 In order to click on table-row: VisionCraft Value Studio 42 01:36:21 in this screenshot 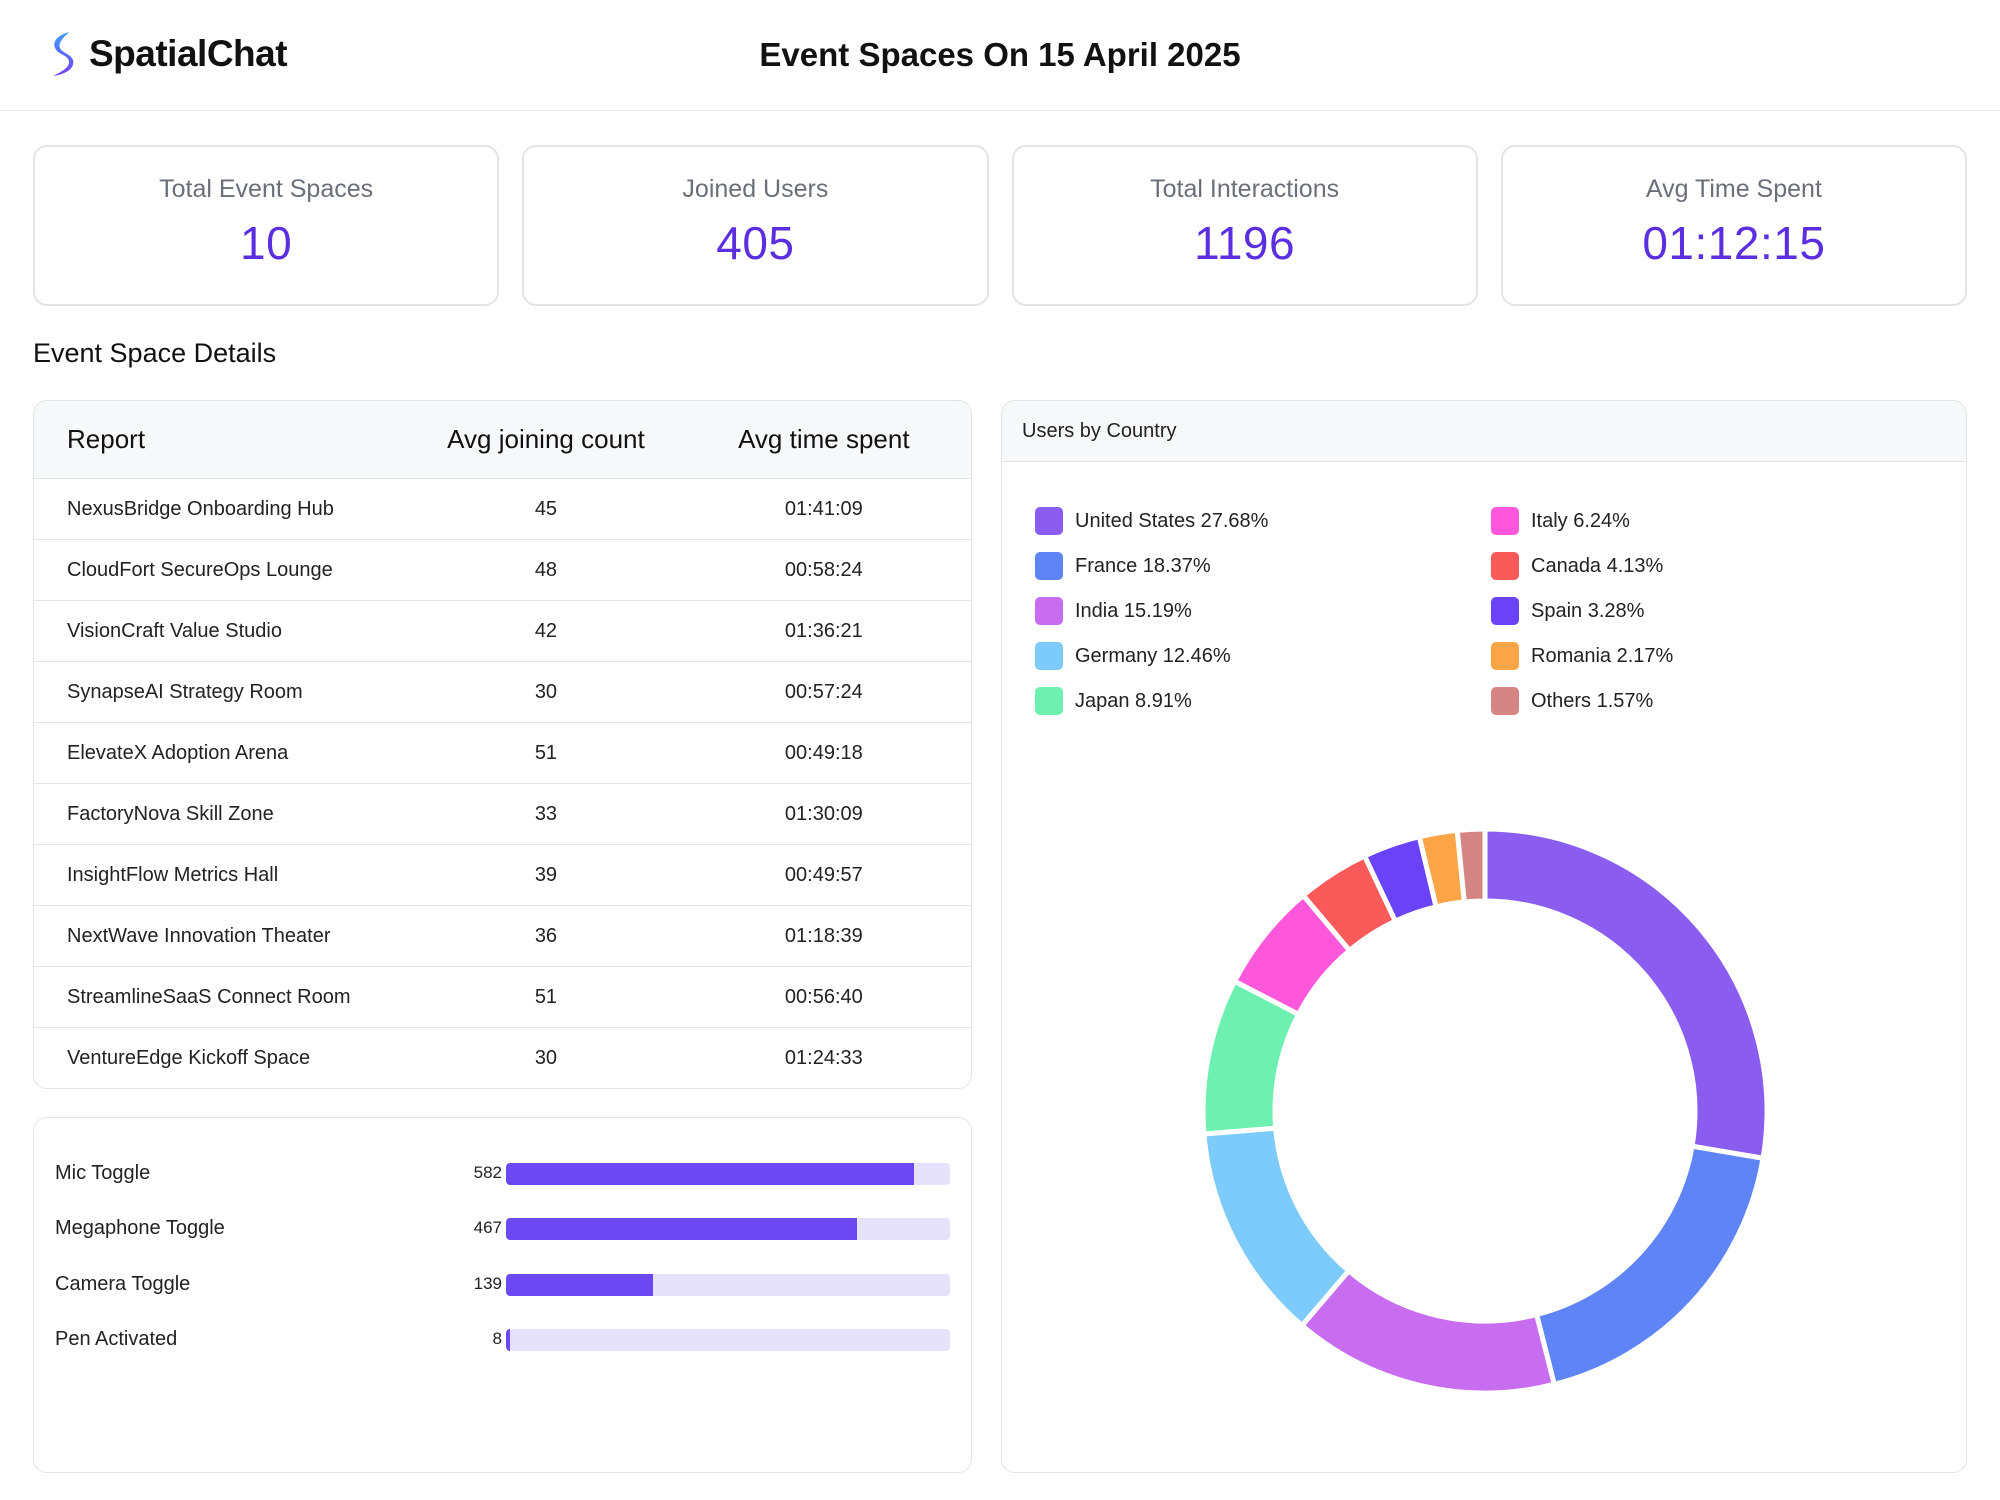, I will do `click(502, 631)`.